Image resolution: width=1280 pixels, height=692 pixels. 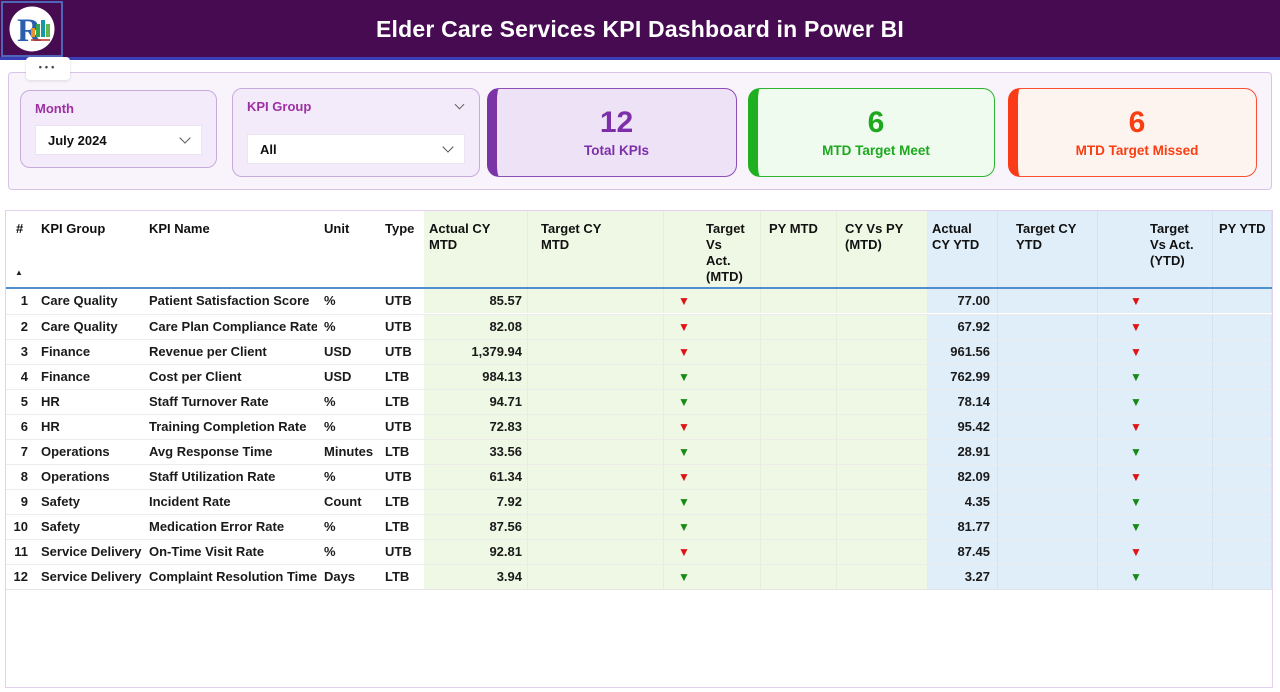 I want to click on column-header-actual_mtd: Actual CY MTD, so click(x=476, y=249).